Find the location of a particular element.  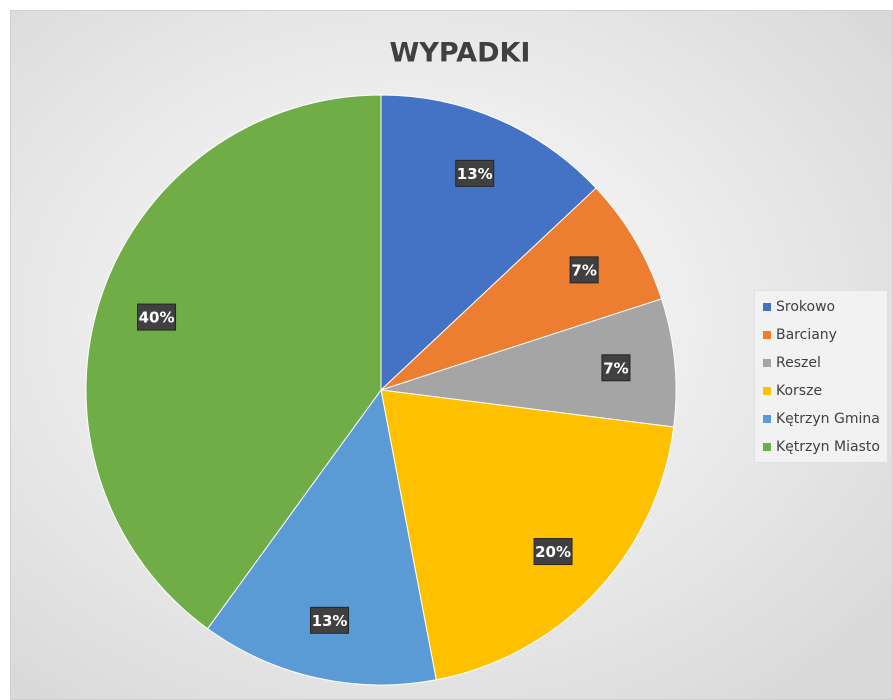

legend-label: Korsze is located at coordinates (799, 391).